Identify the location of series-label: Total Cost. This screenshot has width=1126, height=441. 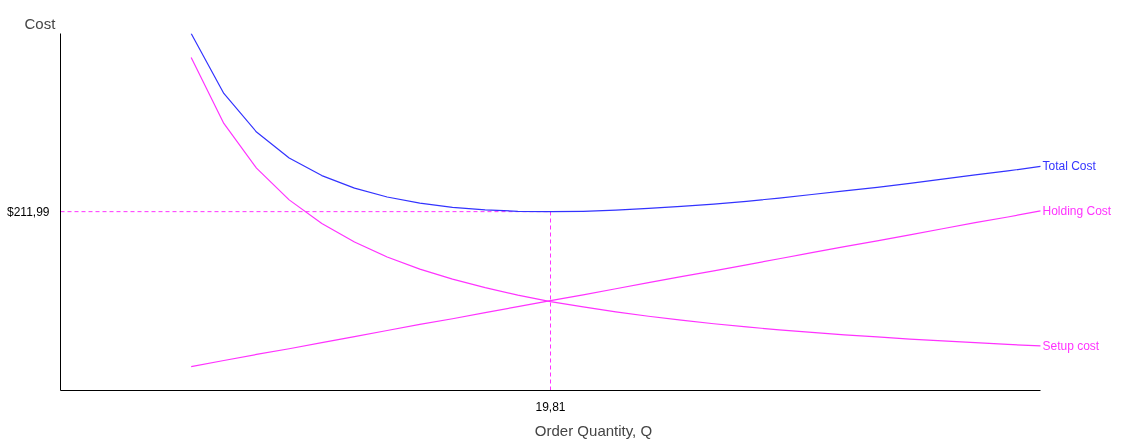
(1069, 166).